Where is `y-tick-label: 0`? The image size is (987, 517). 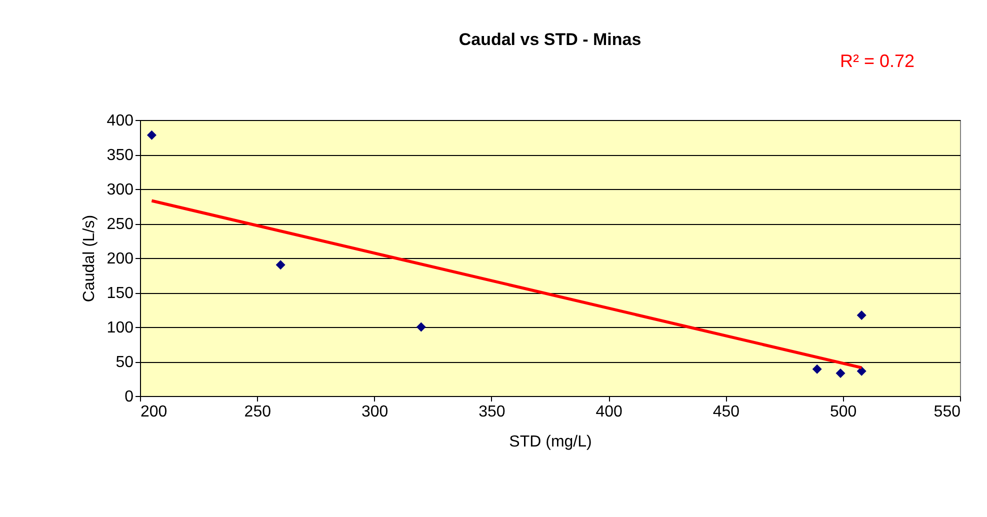
y-tick-label: 0 is located at coordinates (129, 397).